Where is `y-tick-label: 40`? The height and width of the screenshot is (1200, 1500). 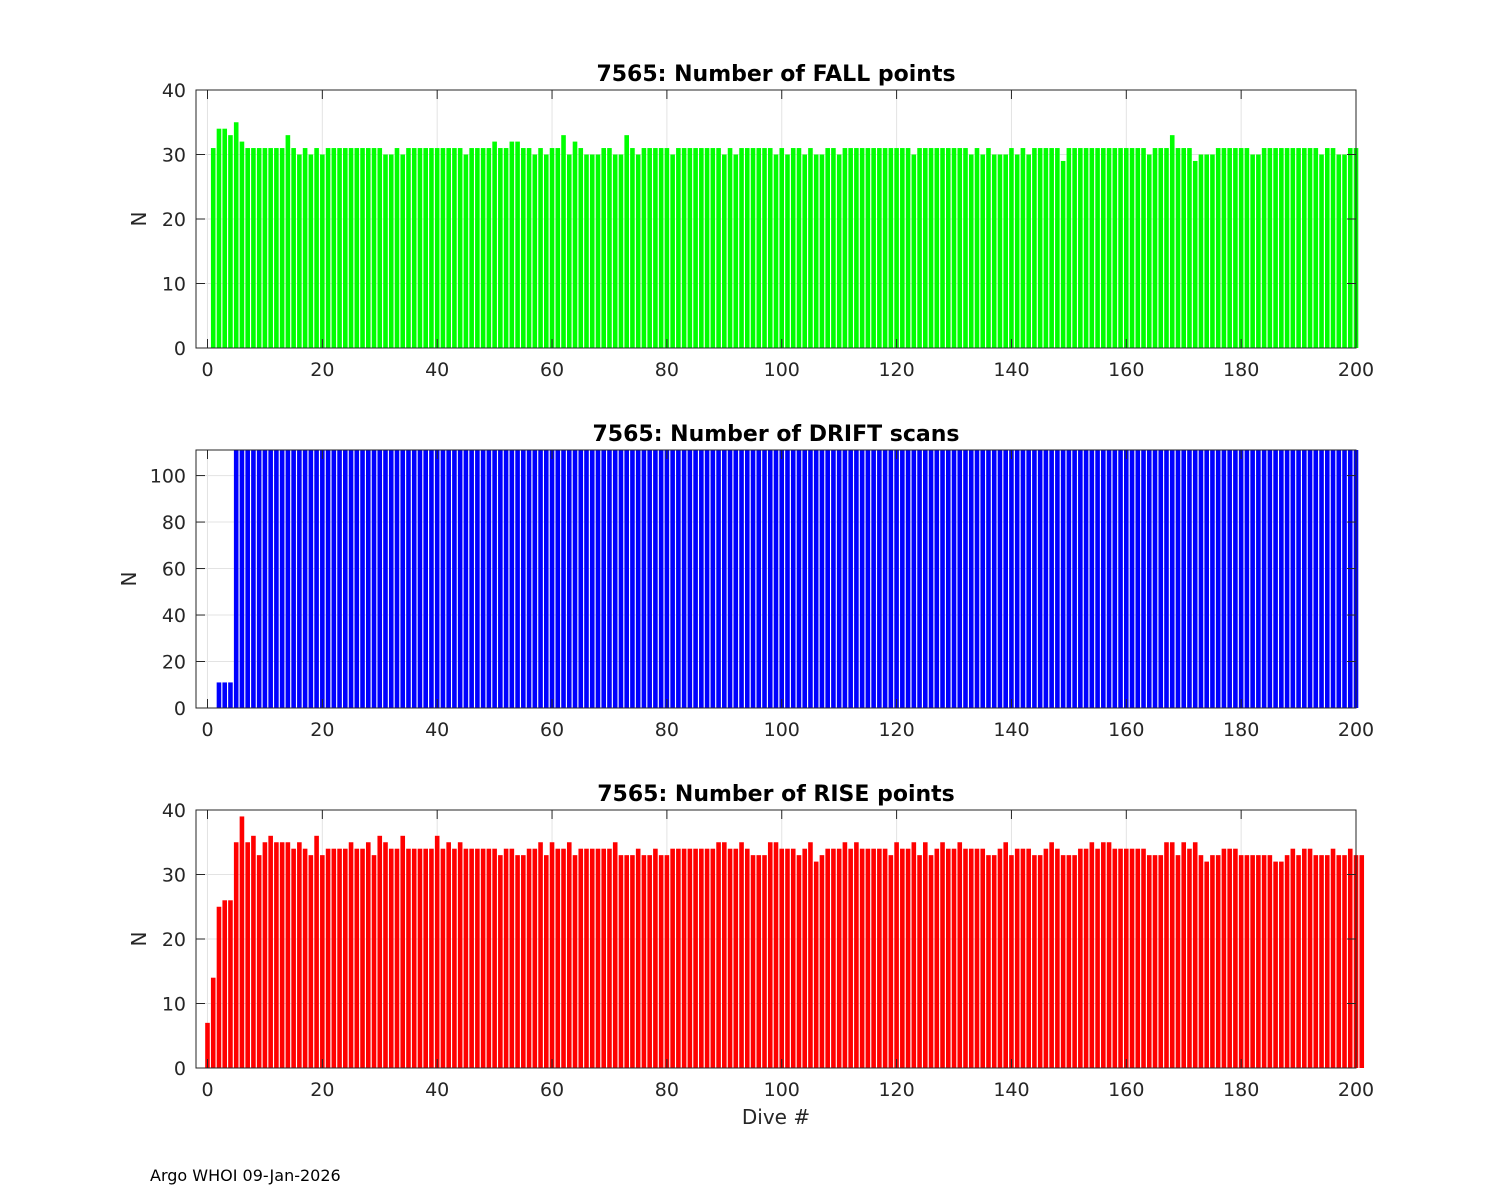 y-tick-label: 40 is located at coordinates (174, 91).